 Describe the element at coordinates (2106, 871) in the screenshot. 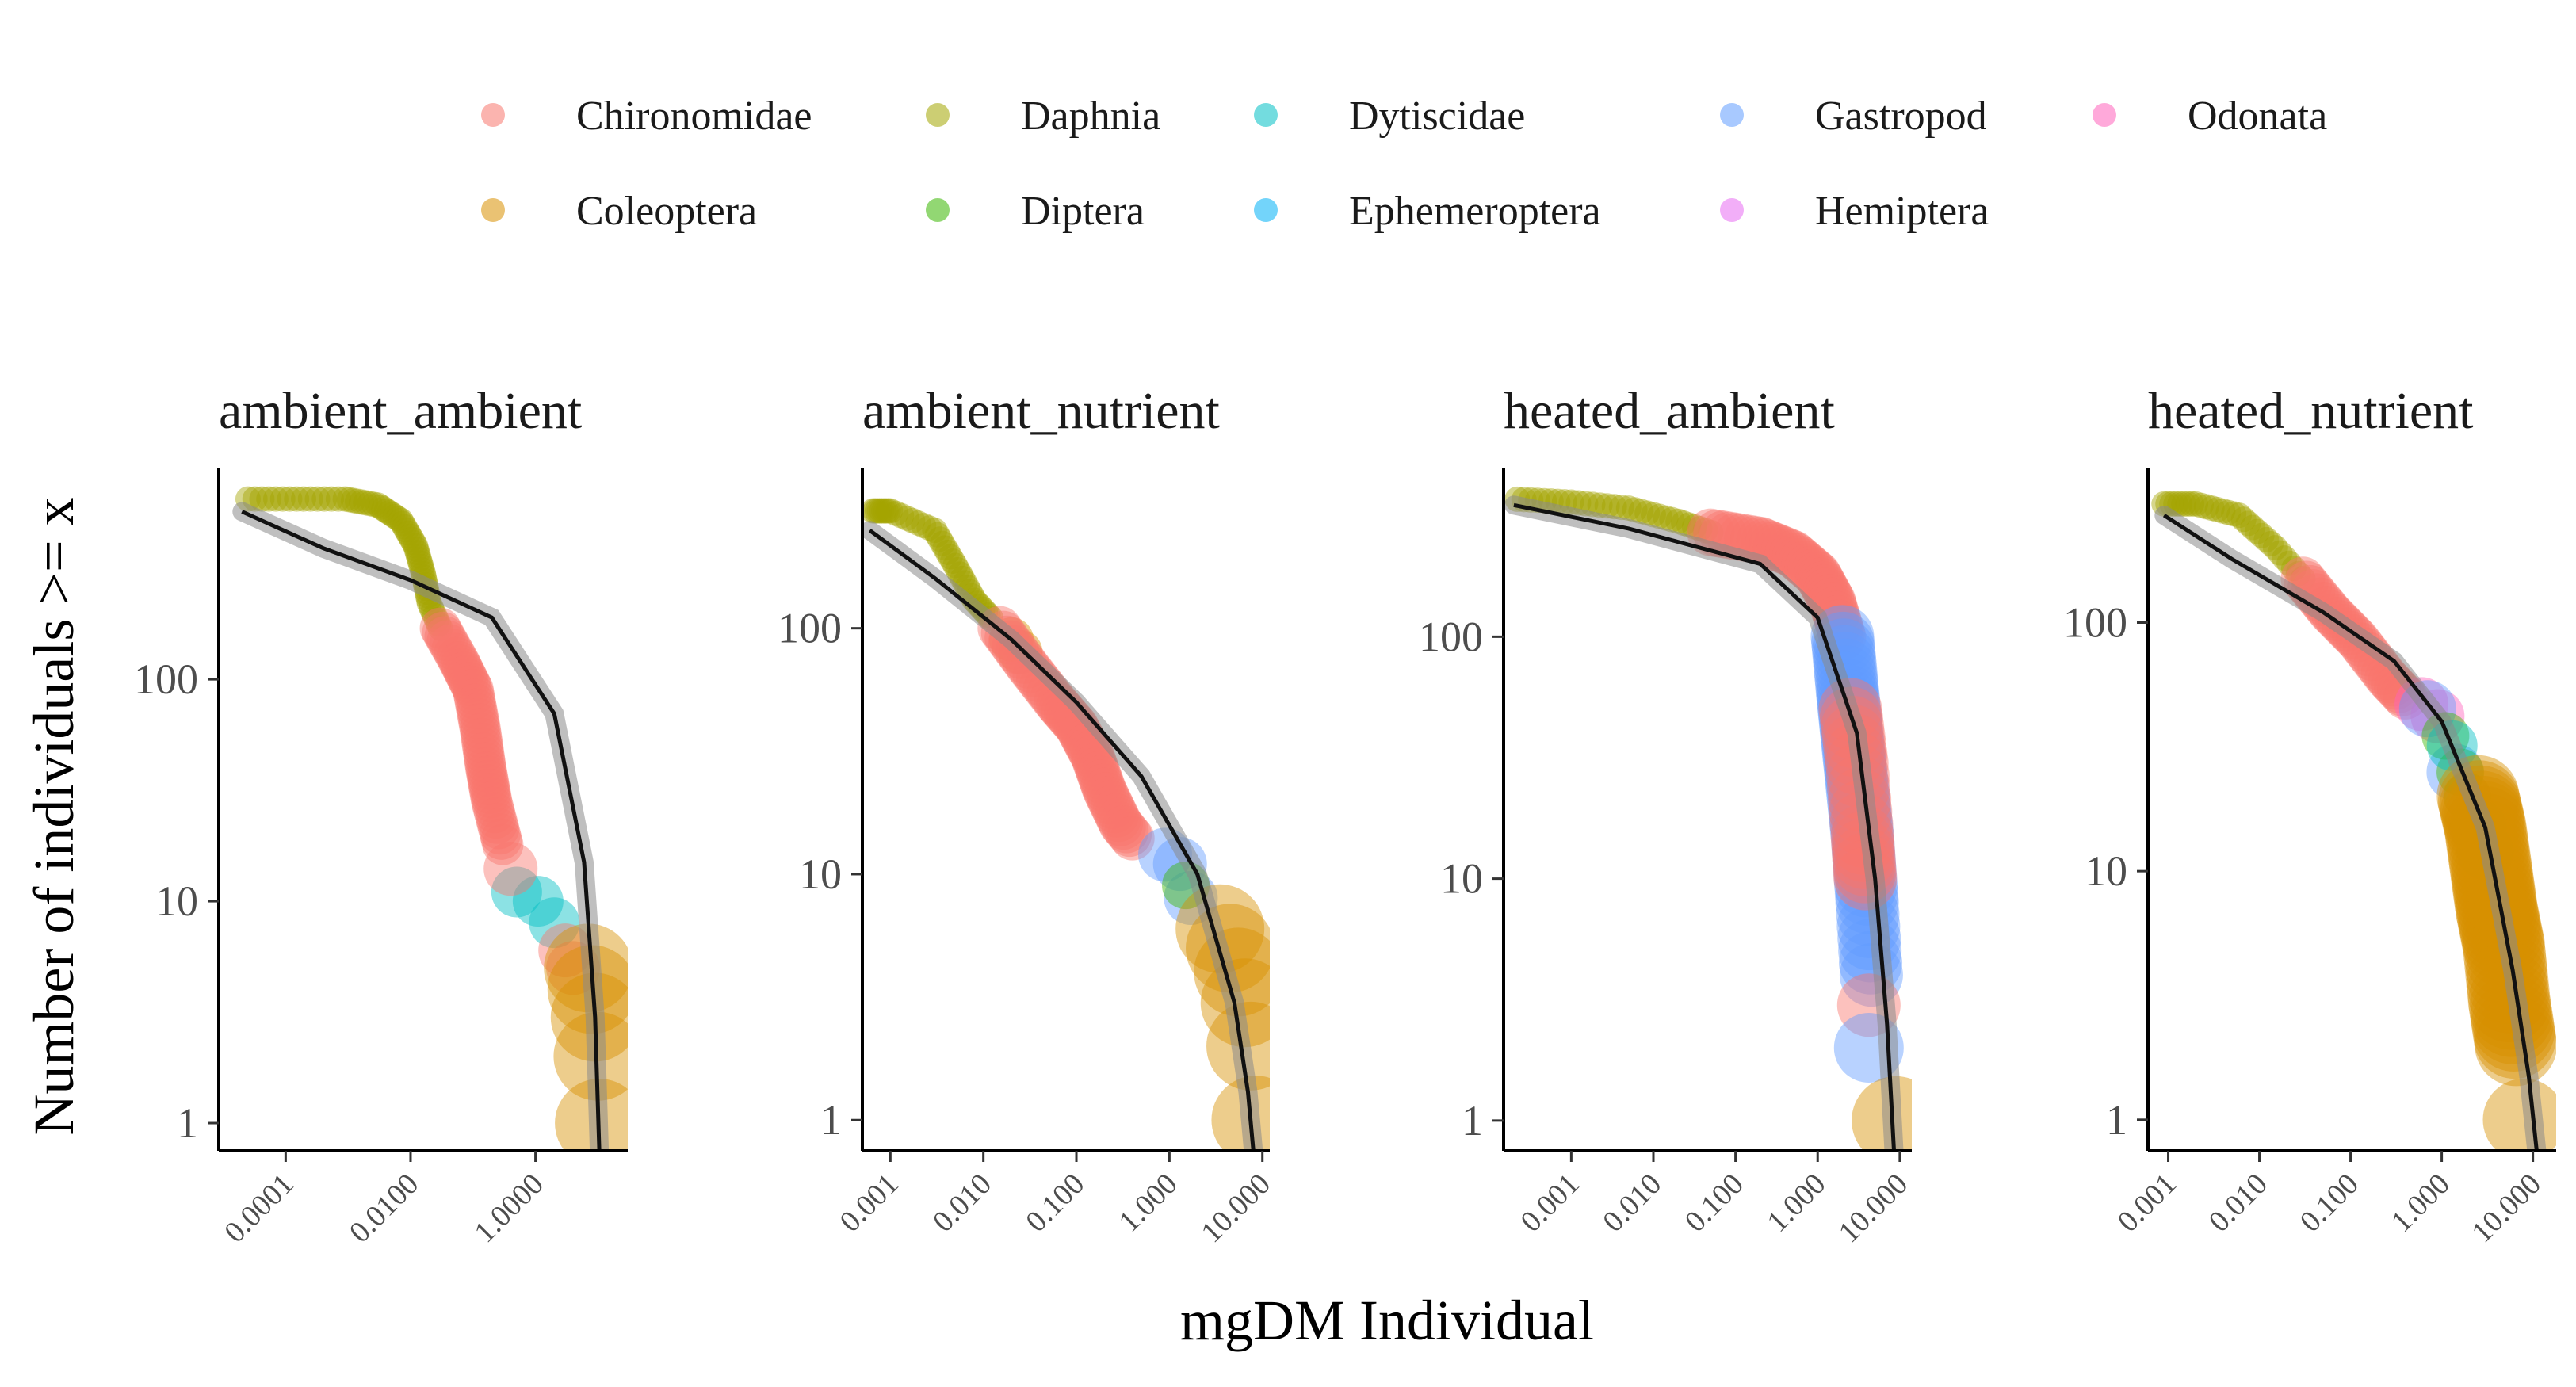

I see `y-tick-label: 10` at that location.